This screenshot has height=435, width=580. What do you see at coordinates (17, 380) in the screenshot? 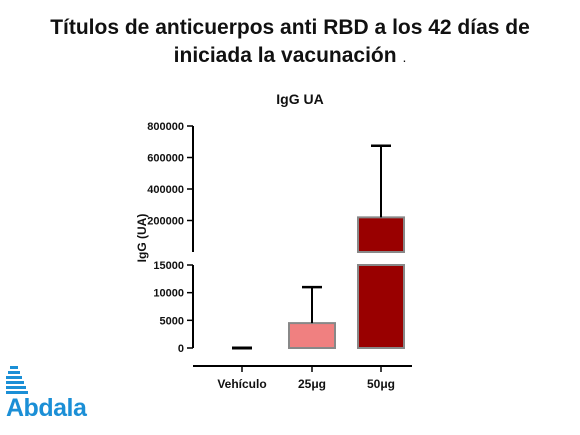
I see `logo-bars-icon` at bounding box center [17, 380].